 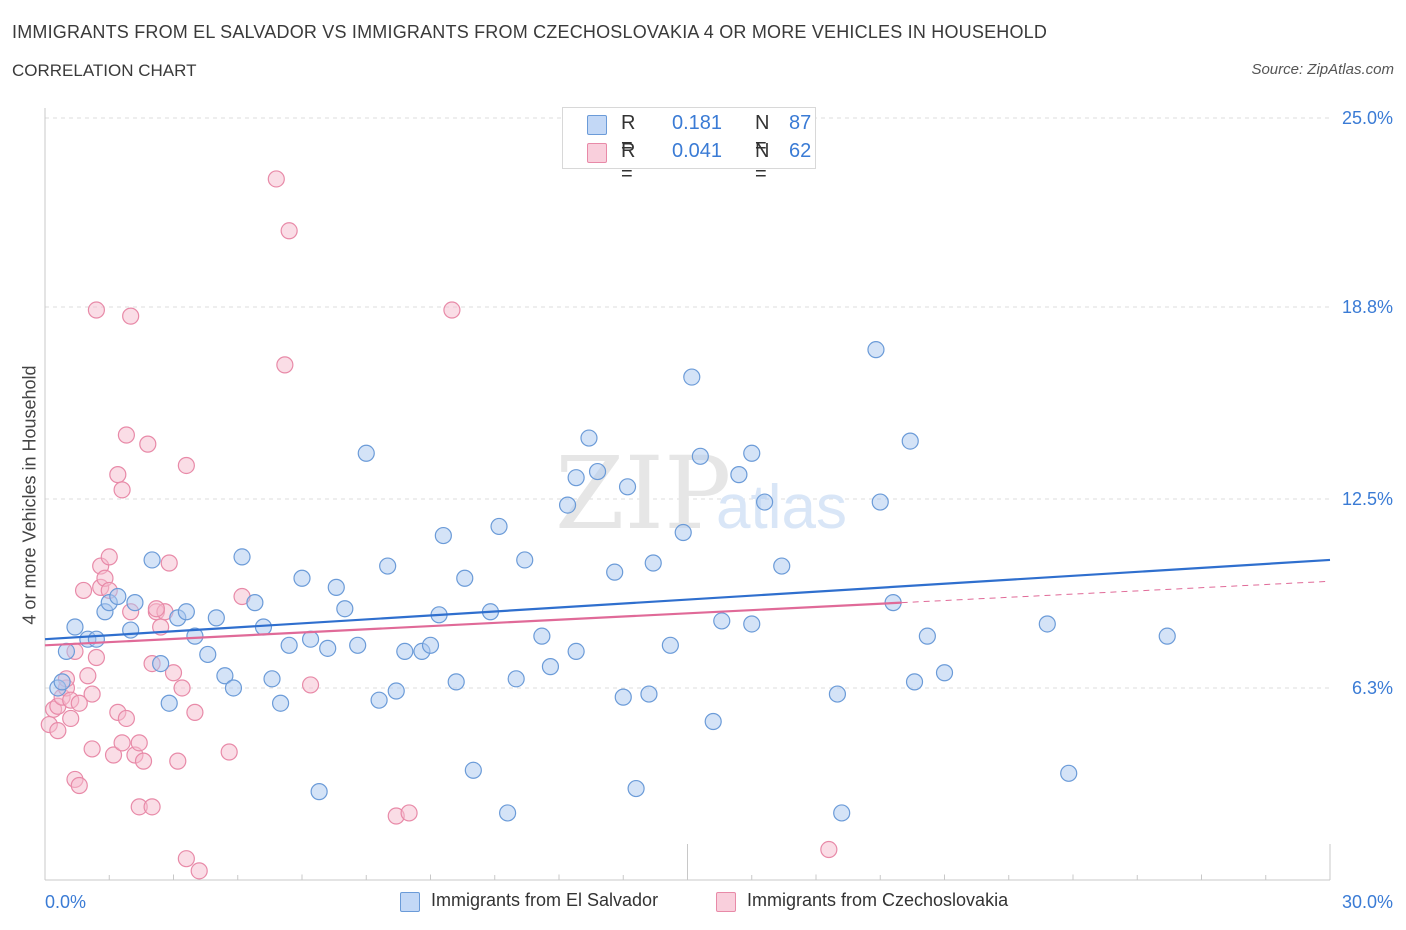 What do you see at coordinates (762, 162) in the screenshot?
I see `n-label: N =` at bounding box center [762, 162].